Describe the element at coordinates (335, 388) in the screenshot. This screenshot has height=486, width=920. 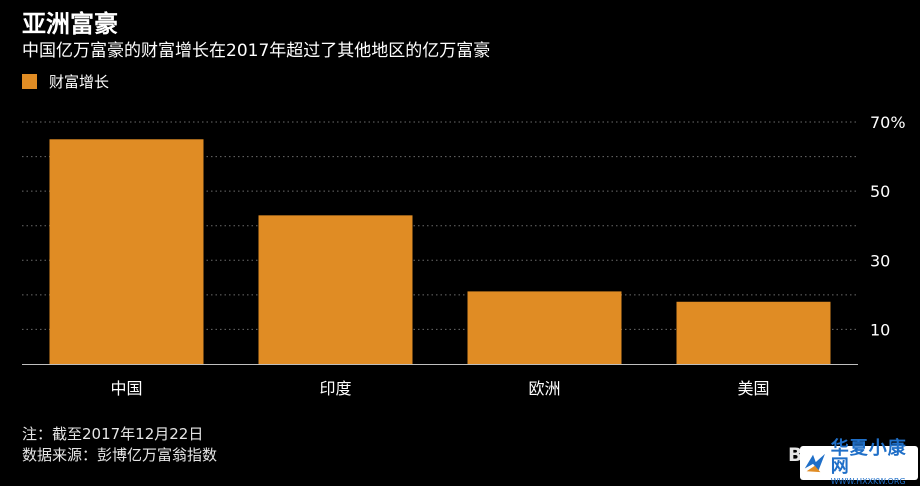
I see `x-tick-label: 印度` at that location.